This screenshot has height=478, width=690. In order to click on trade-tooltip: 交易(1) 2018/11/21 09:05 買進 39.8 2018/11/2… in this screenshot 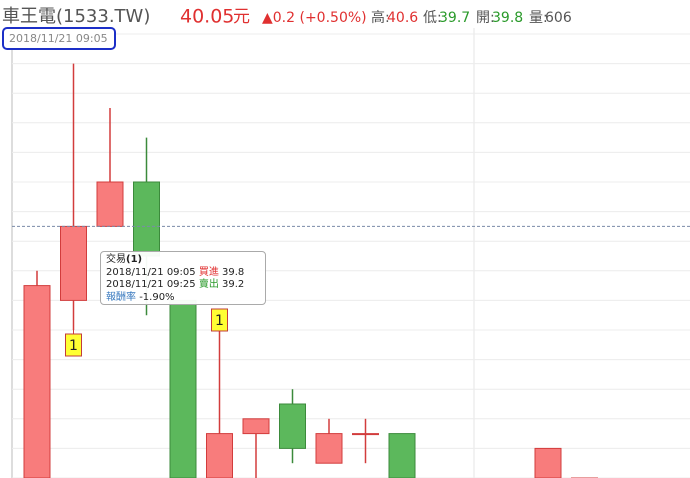, I will do `click(183, 278)`.